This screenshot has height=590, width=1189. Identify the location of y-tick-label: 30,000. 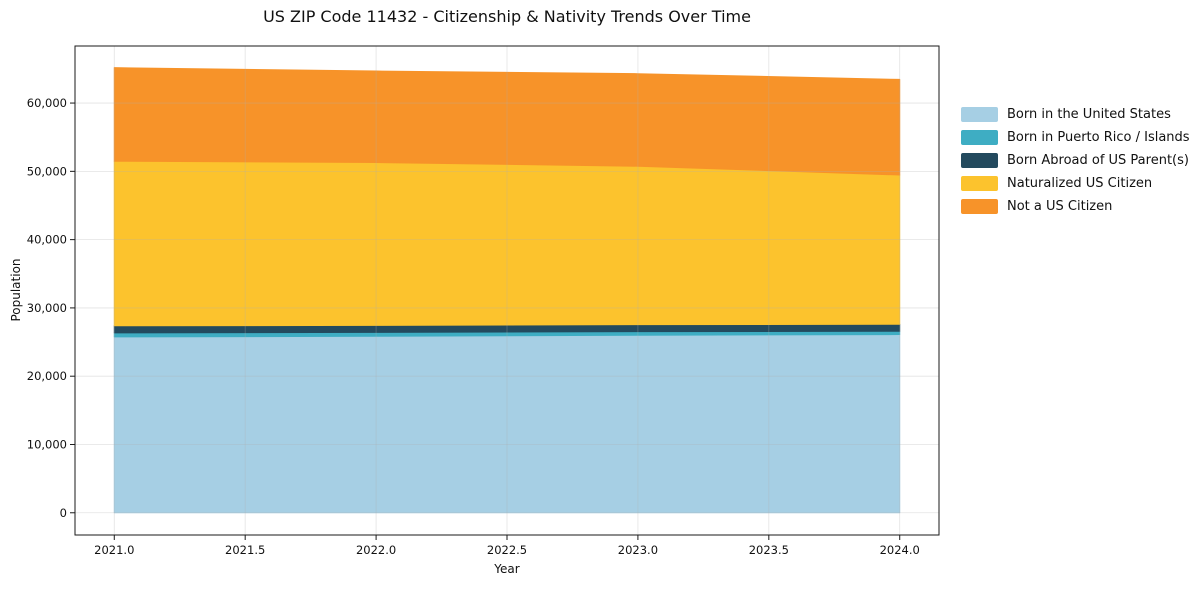
(47, 308).